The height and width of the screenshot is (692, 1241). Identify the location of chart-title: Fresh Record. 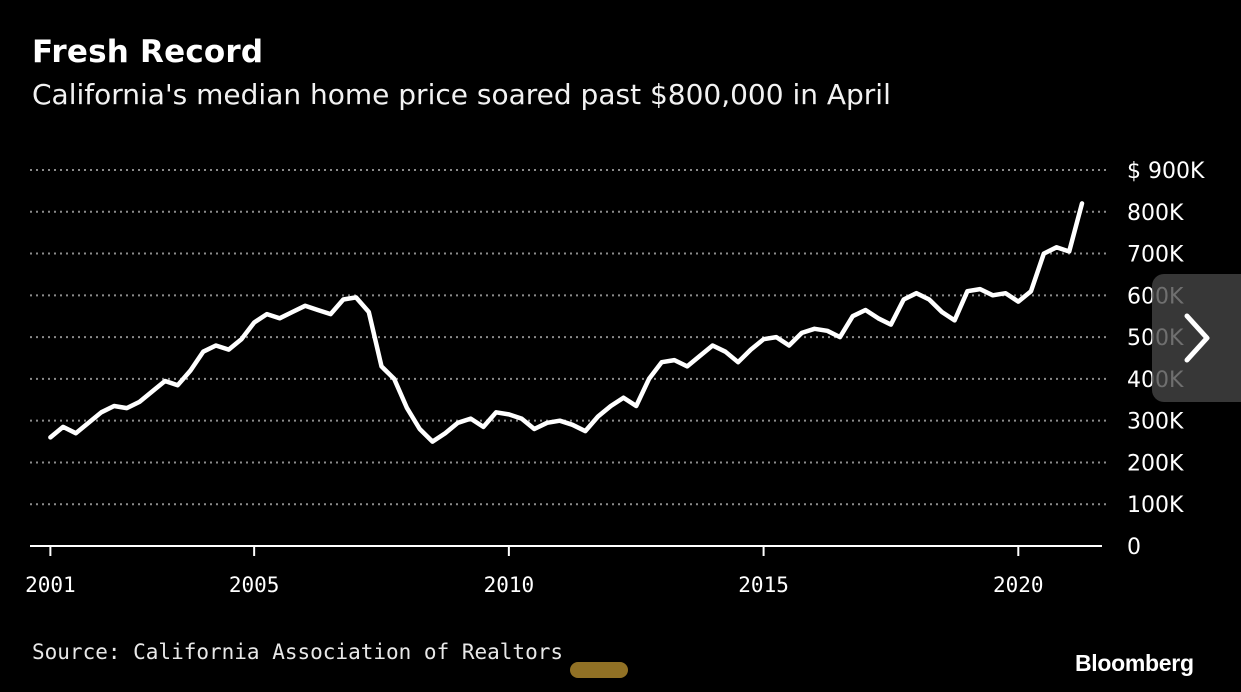
(148, 52).